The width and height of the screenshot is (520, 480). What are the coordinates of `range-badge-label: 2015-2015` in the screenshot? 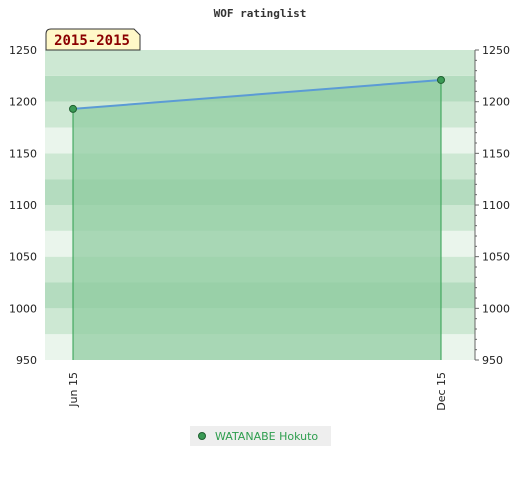 It's located at (92, 41).